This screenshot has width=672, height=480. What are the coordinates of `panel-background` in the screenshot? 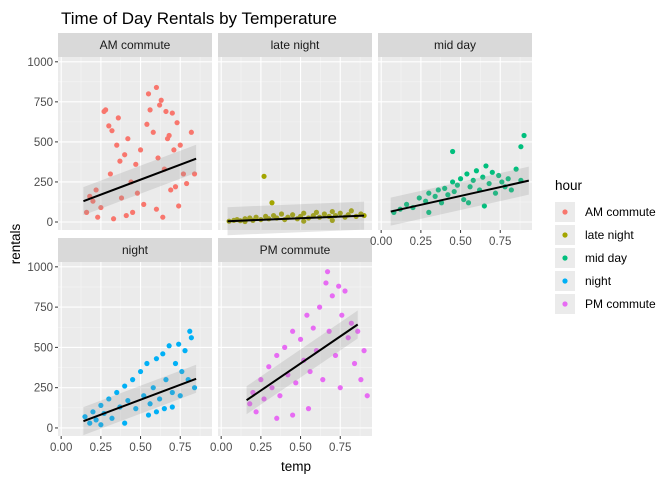 It's located at (455, 143).